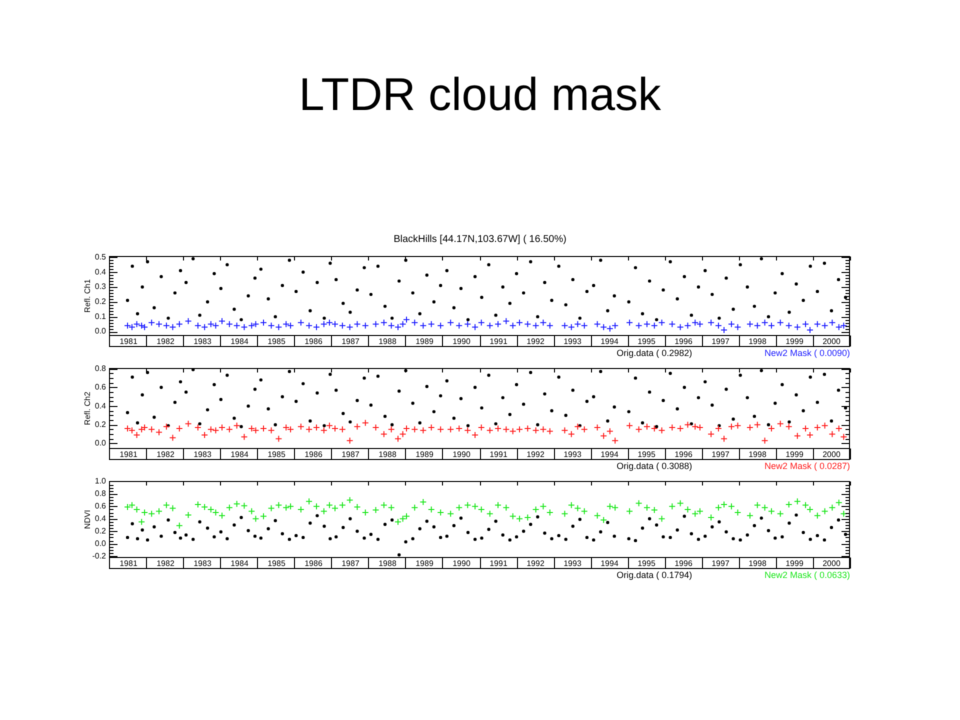 The image size is (960, 720). What do you see at coordinates (480, 94) in the screenshot?
I see `chart-title: LTDR cloud mask` at bounding box center [480, 94].